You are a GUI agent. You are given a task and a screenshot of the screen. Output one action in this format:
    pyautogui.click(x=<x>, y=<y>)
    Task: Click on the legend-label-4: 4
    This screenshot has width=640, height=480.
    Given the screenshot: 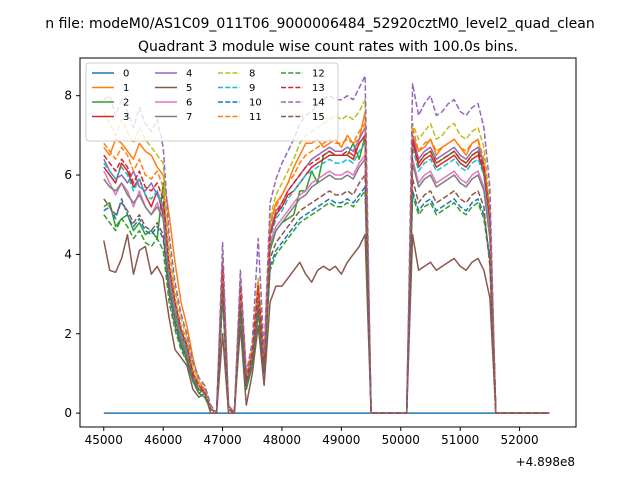 What is the action you would take?
    pyautogui.click(x=189, y=74)
    